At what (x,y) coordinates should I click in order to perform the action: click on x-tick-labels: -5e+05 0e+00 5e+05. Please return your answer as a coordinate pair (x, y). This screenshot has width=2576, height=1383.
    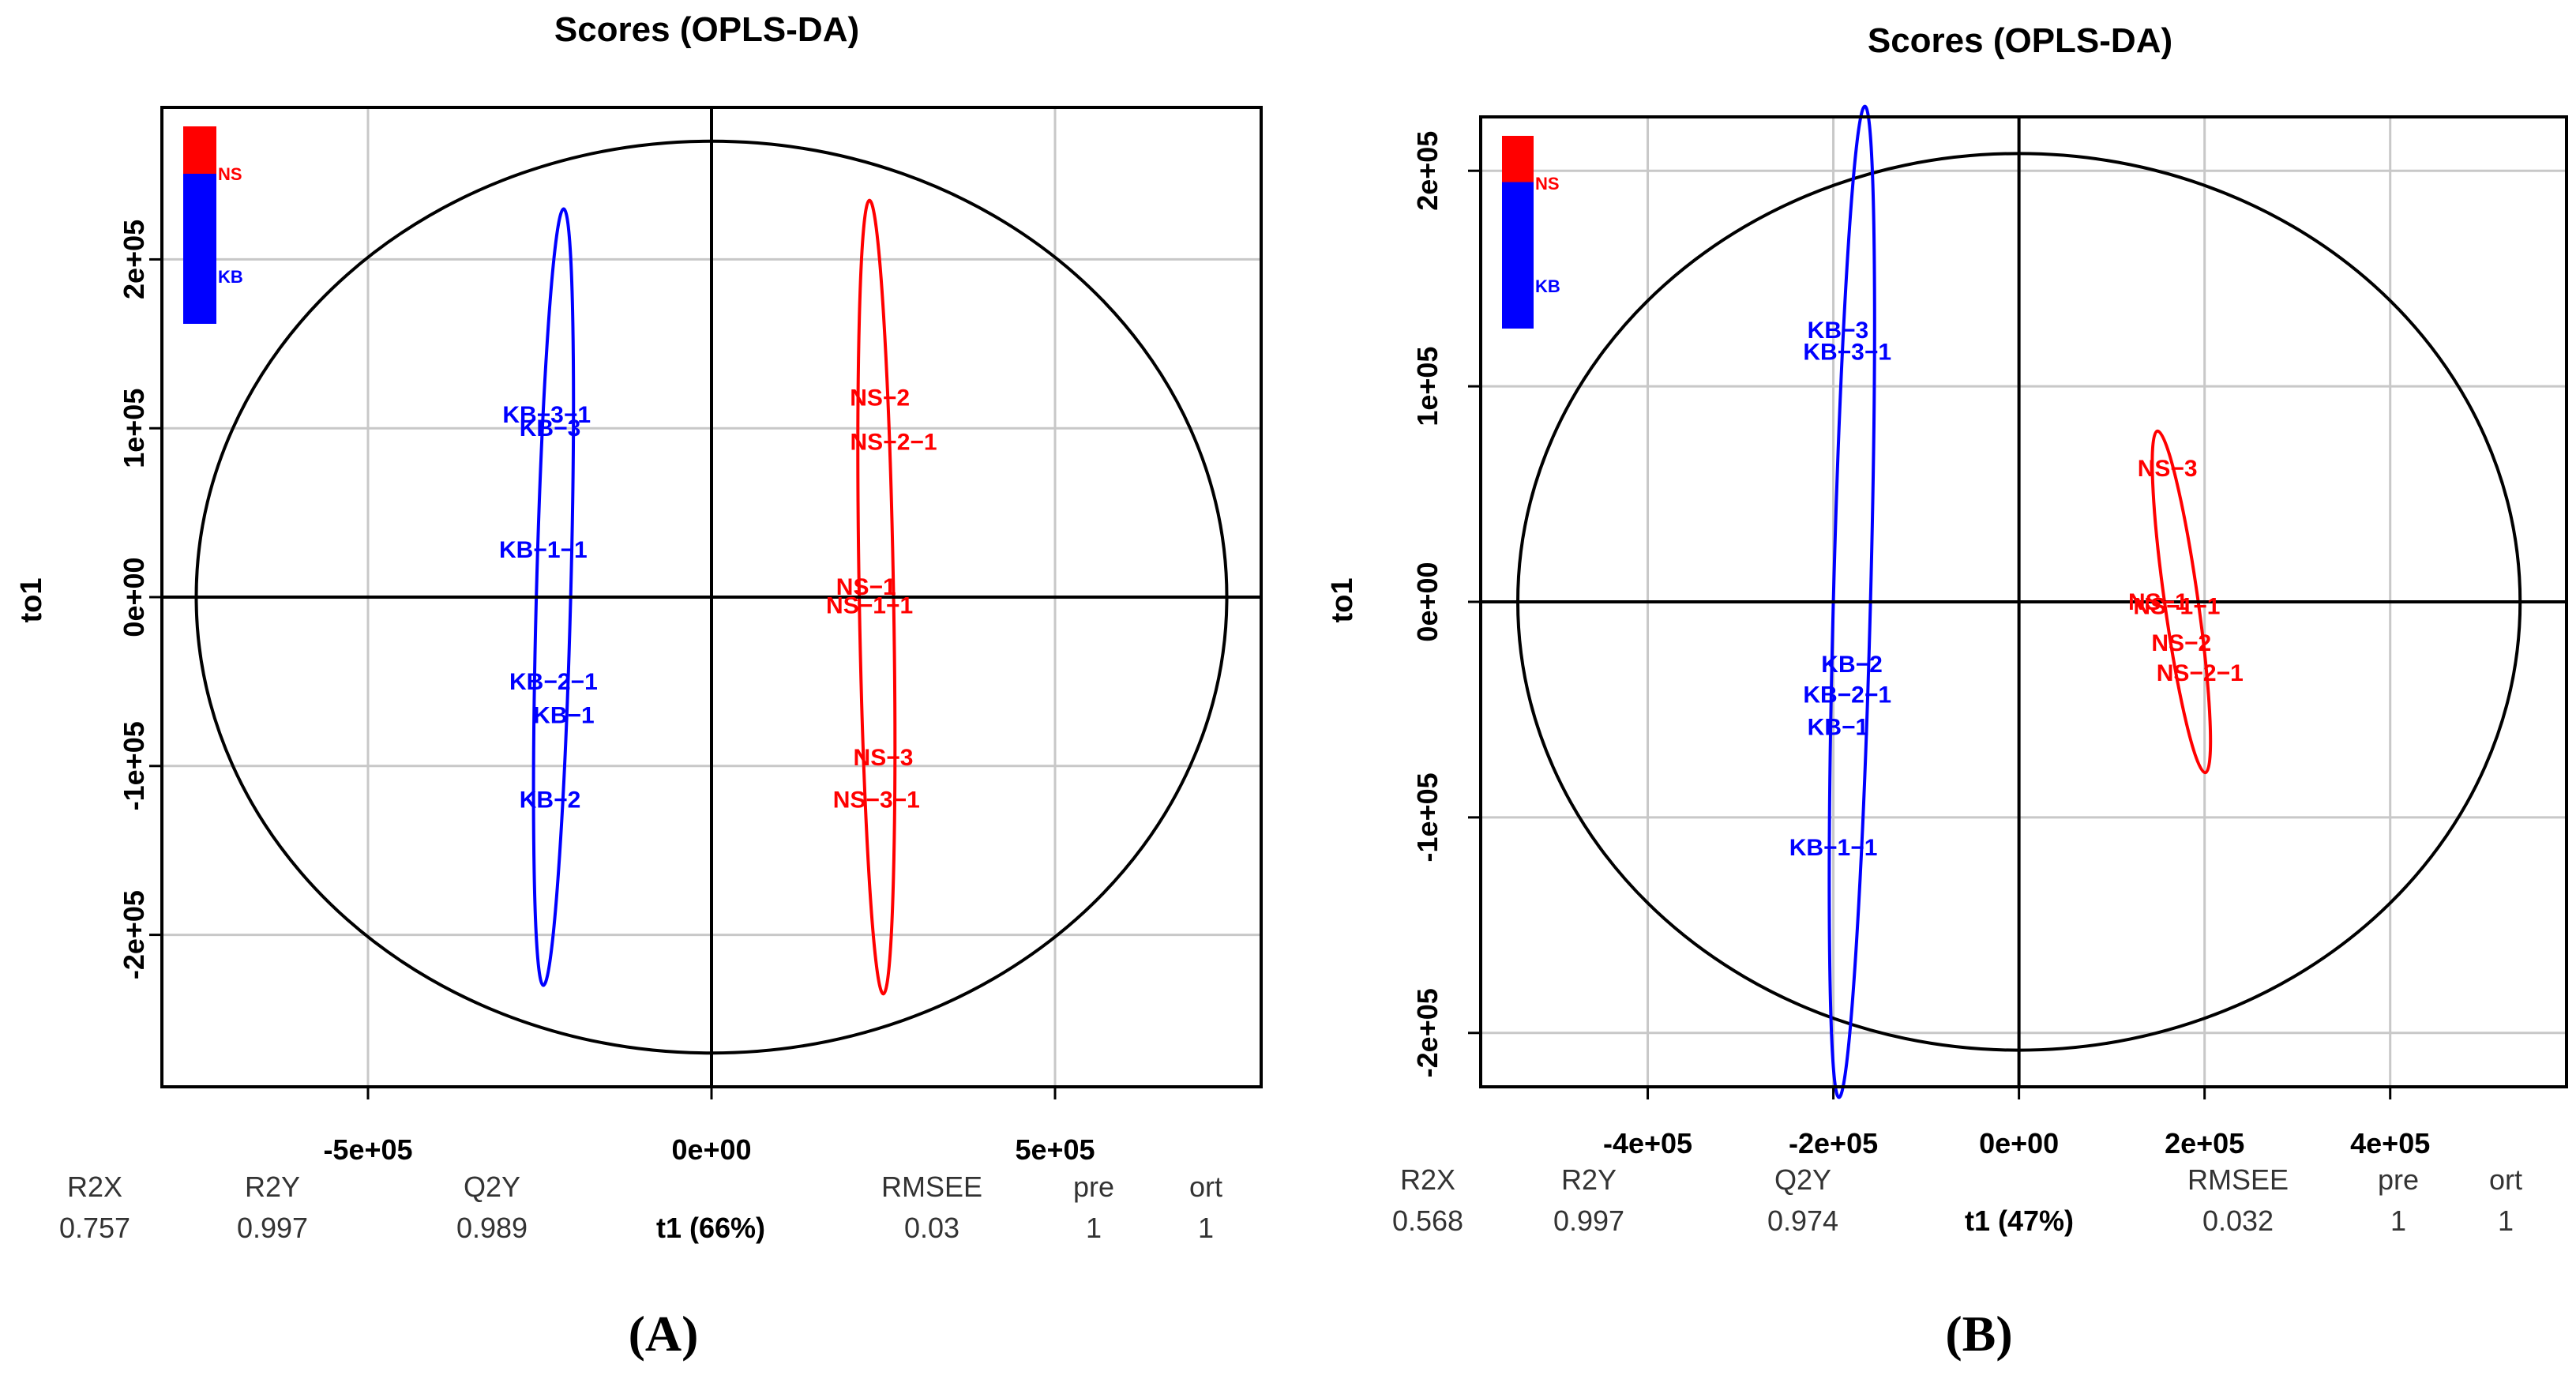
    Looking at the image, I should click on (709, 1126).